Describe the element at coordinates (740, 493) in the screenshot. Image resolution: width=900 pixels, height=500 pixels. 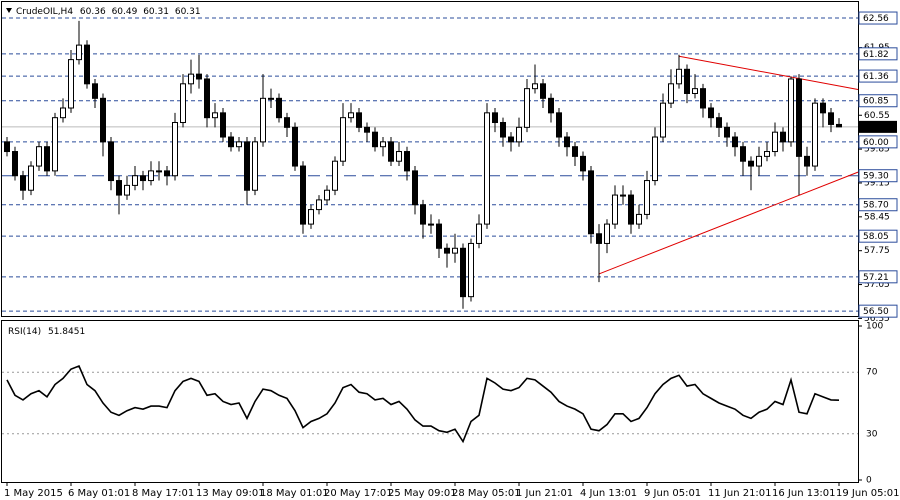
I see `x-tick-label: 11 Jun 21:01` at that location.